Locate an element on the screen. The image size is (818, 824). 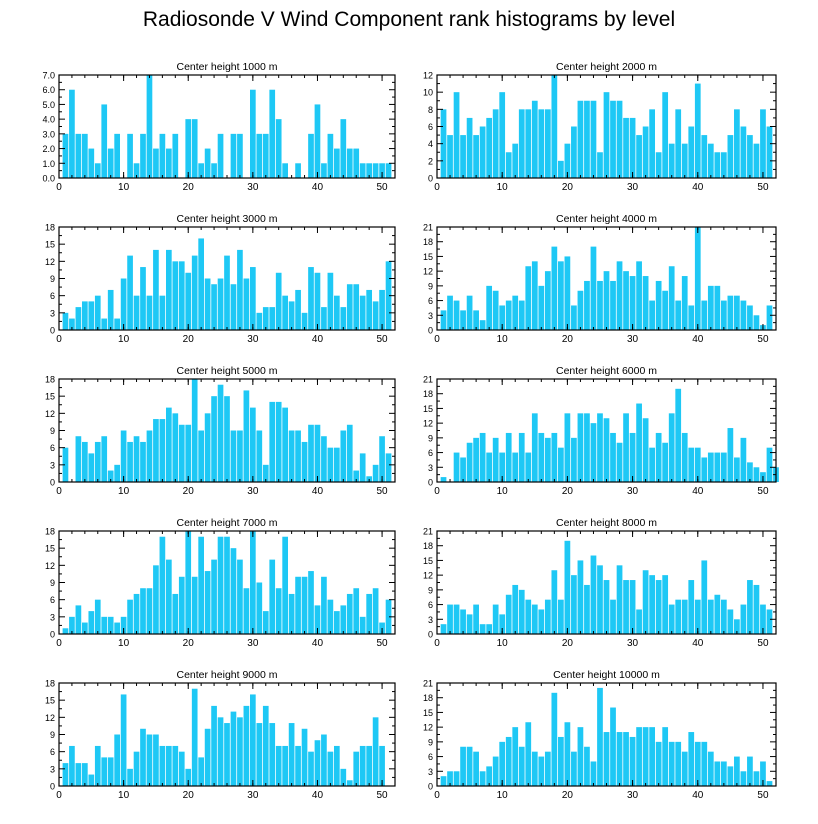
x-tick-label: 30 is located at coordinates (253, 339).